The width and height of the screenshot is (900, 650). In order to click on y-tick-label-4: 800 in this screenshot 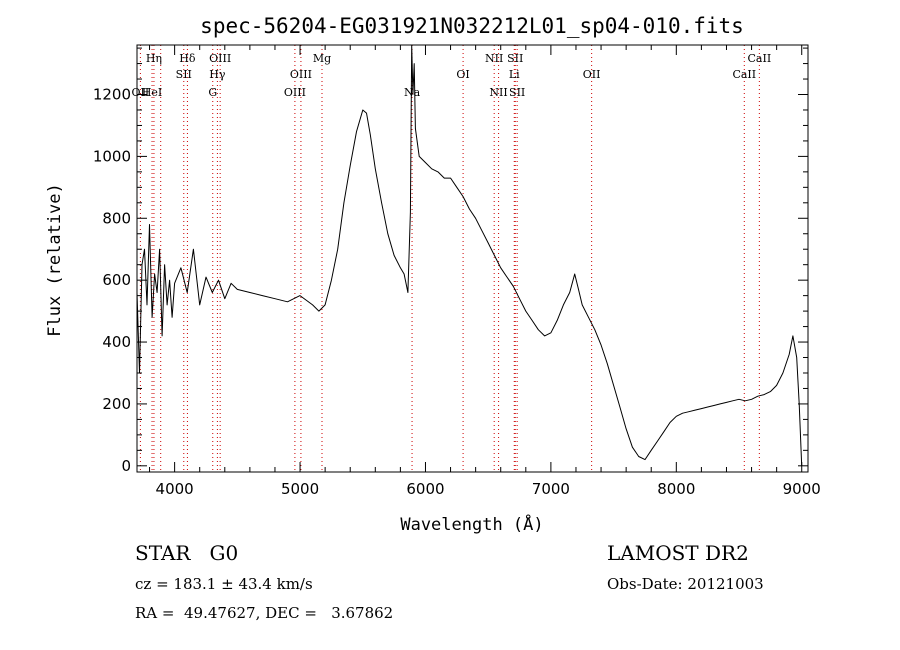, I will do `click(116, 218)`.